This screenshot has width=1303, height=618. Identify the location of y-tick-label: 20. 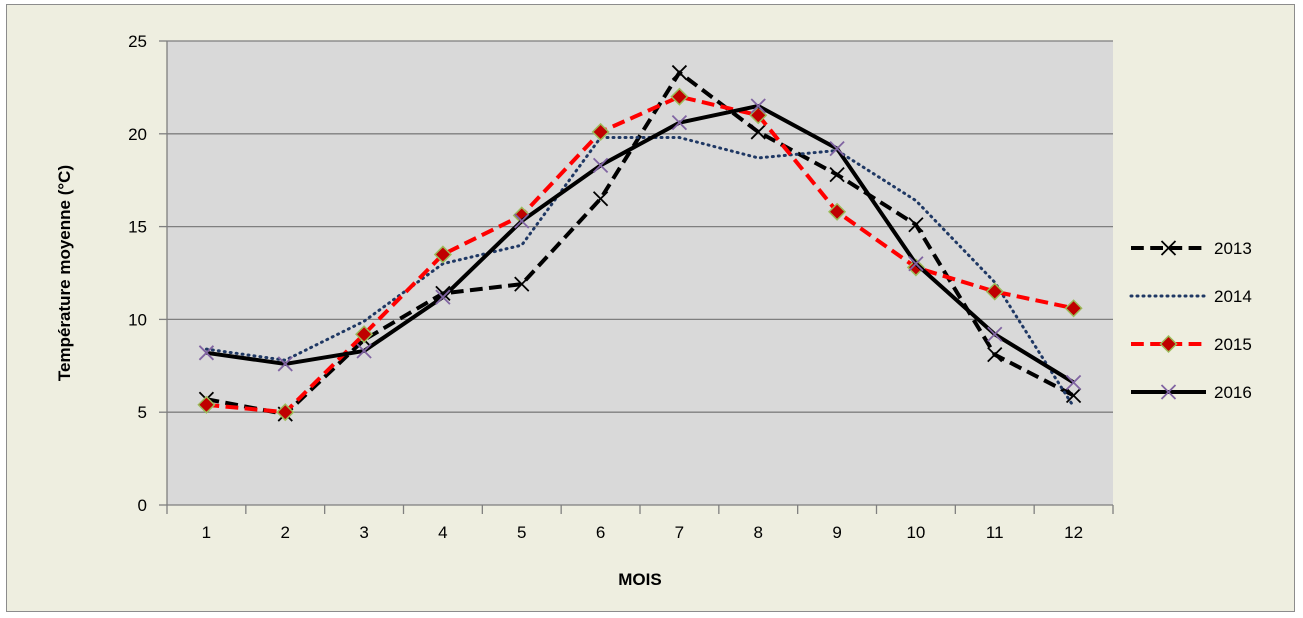
(137, 134).